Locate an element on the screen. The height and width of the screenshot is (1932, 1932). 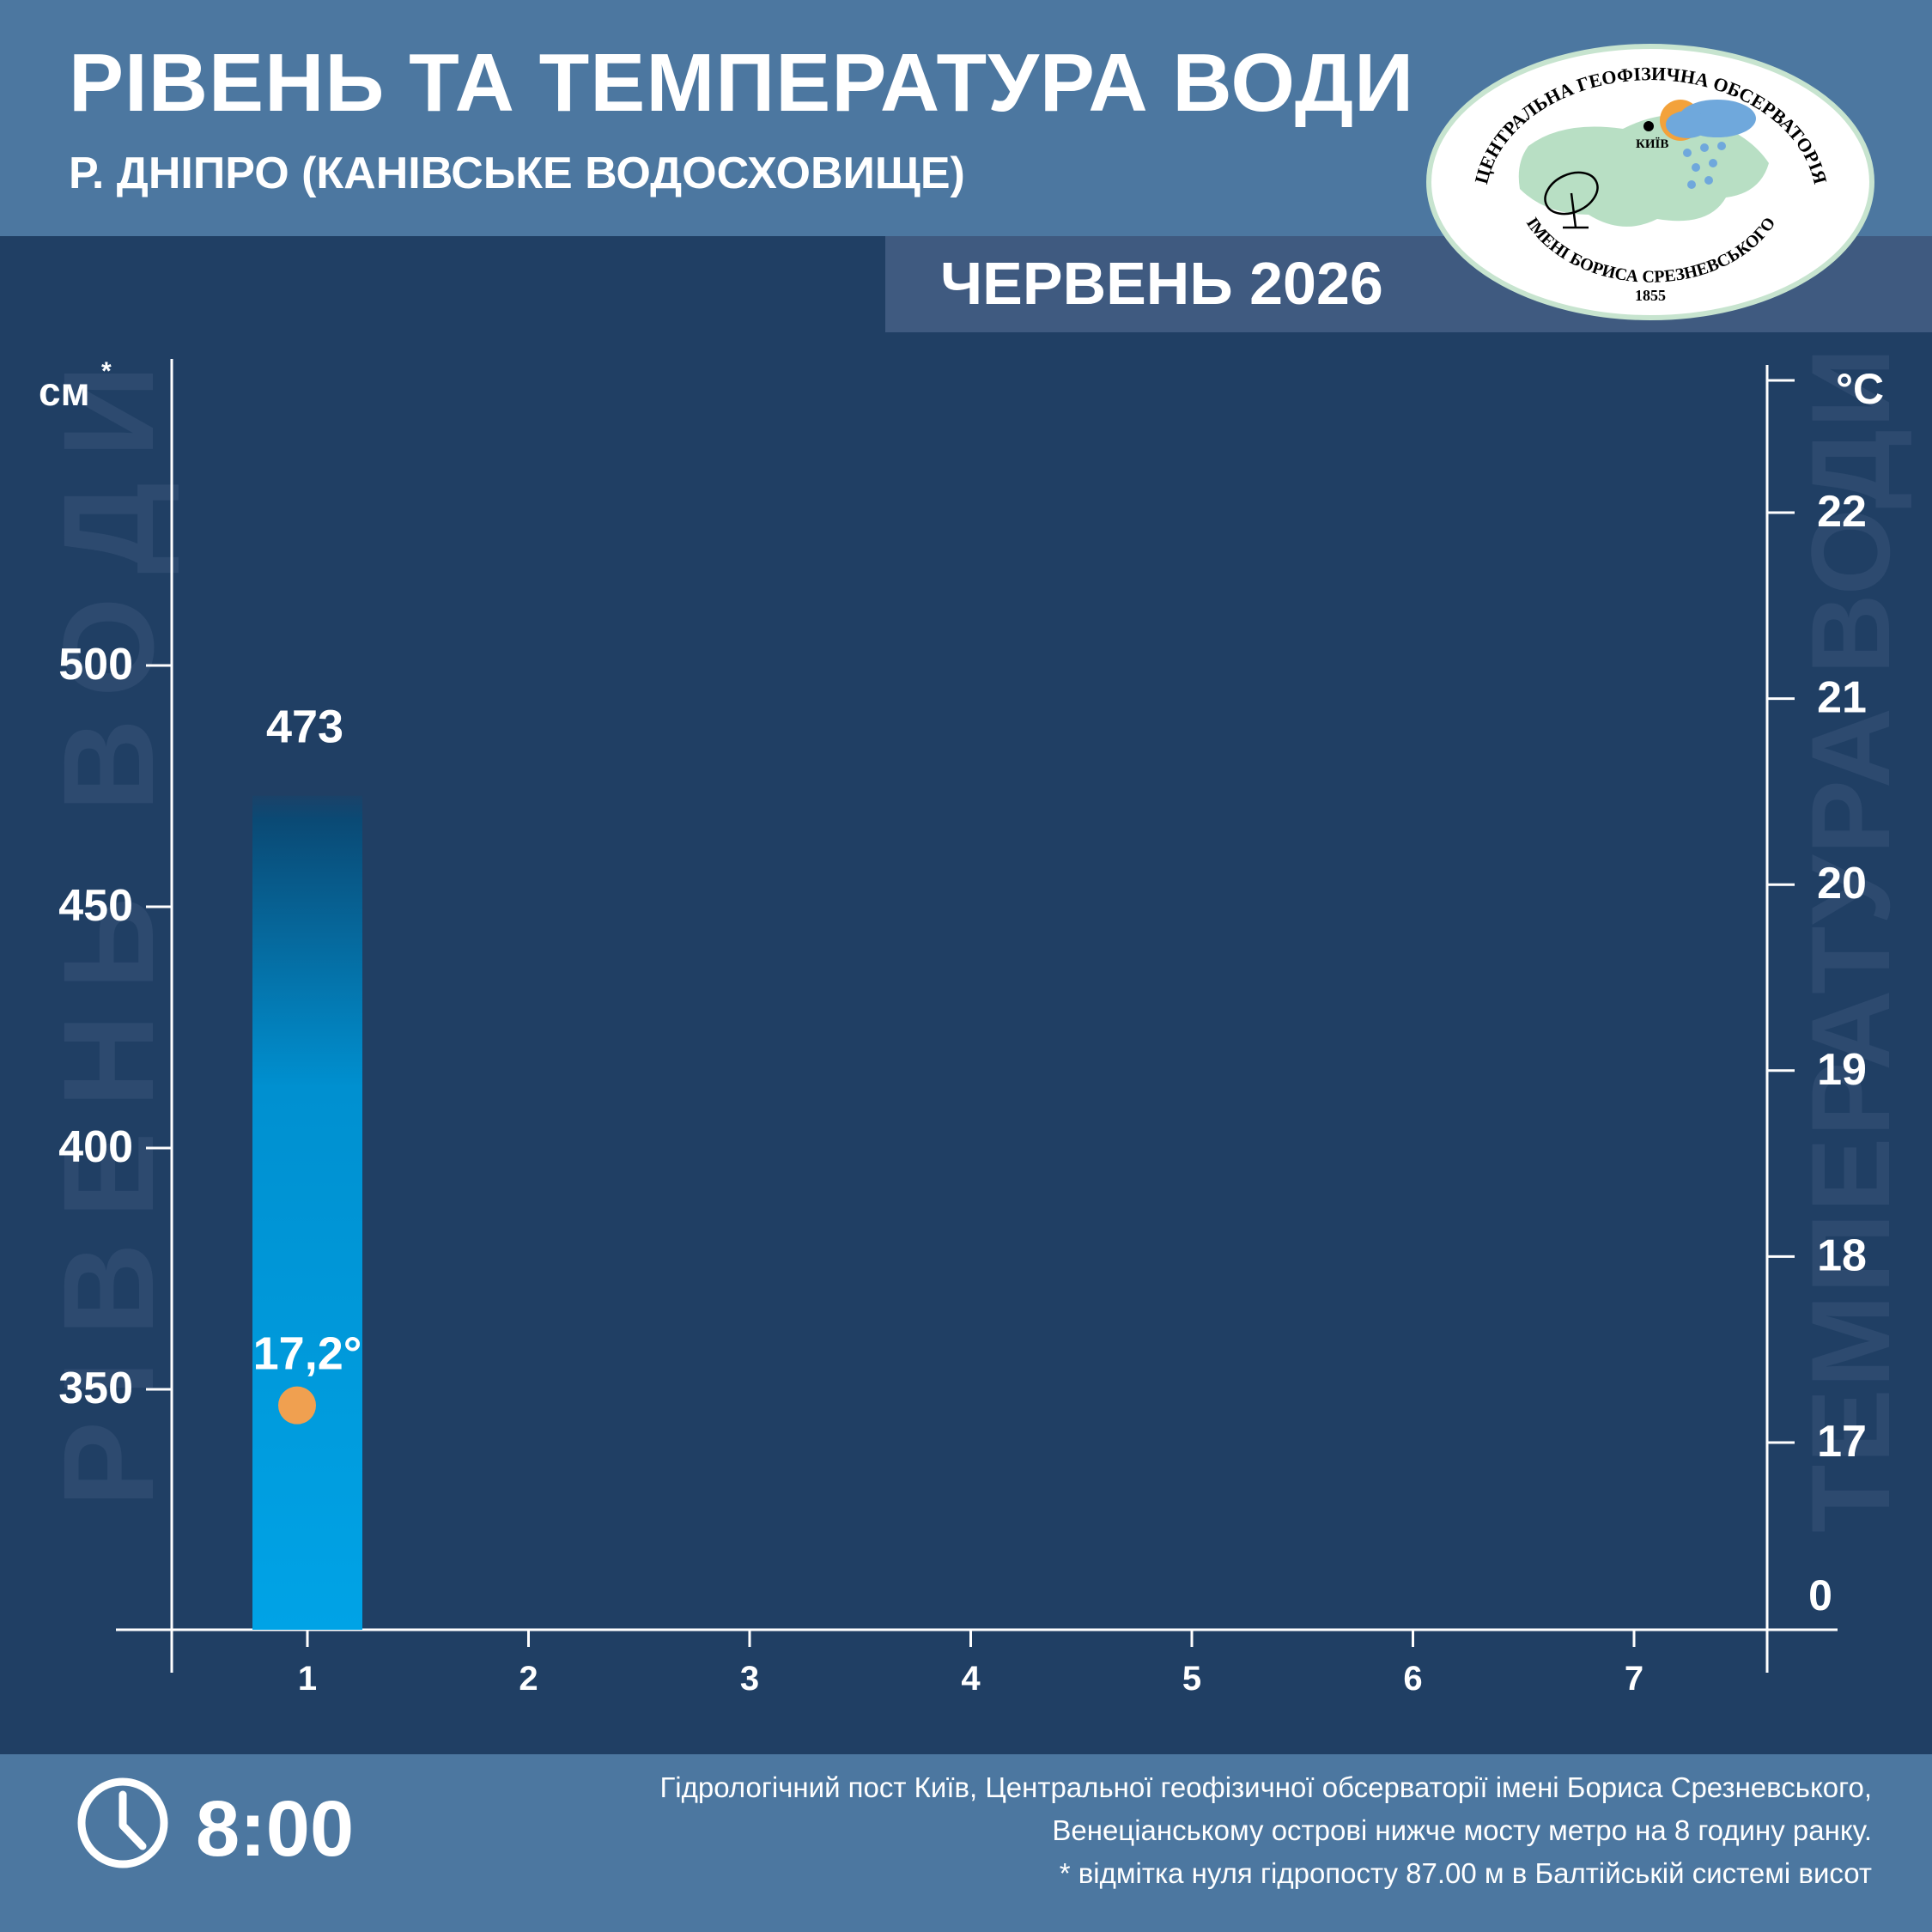
temperature-label: 17,2° is located at coordinates (307, 1354).